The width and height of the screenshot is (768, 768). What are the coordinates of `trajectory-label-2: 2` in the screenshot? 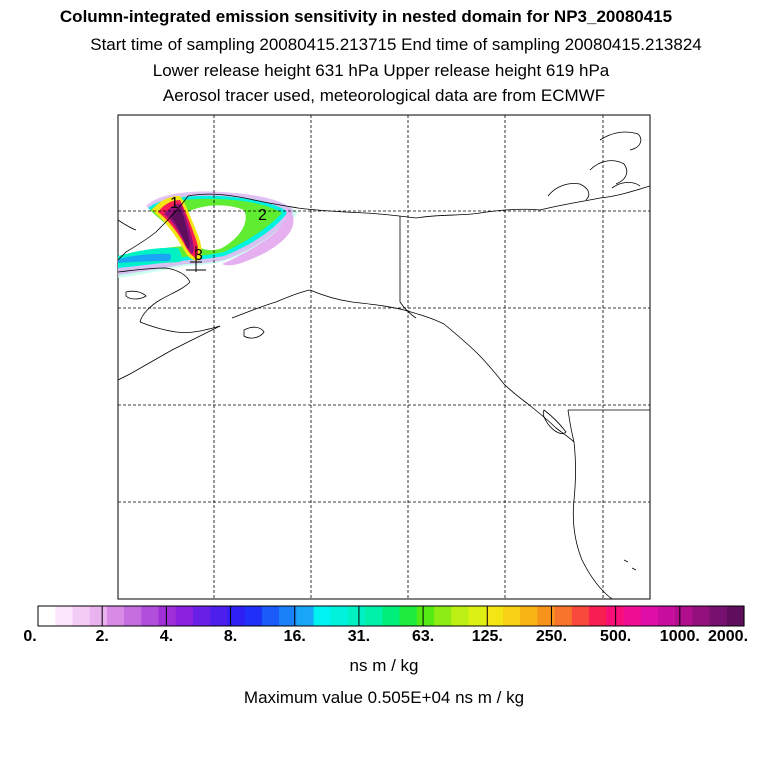 It's located at (262, 215).